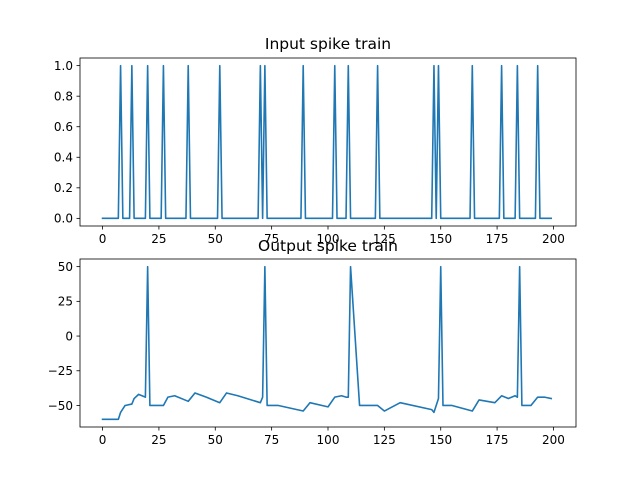  Describe the element at coordinates (63, 127) in the screenshot. I see `input-y-tick-label: 0.6` at that location.